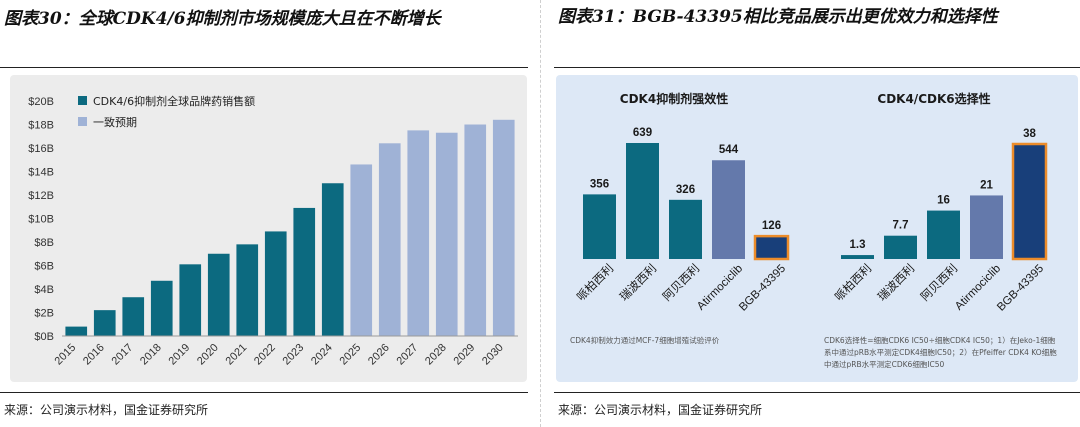 The height and width of the screenshot is (427, 1080). What do you see at coordinates (379, 355) in the screenshot?
I see `x-tick-label: 2026` at bounding box center [379, 355].